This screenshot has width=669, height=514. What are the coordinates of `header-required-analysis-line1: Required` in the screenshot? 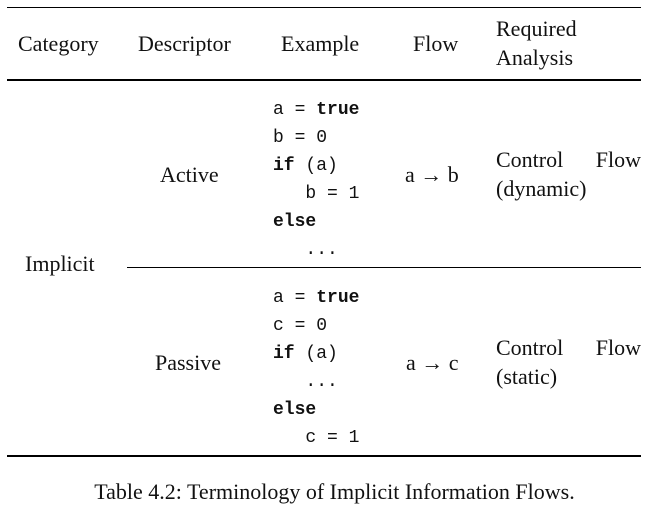 It's located at (536, 28).